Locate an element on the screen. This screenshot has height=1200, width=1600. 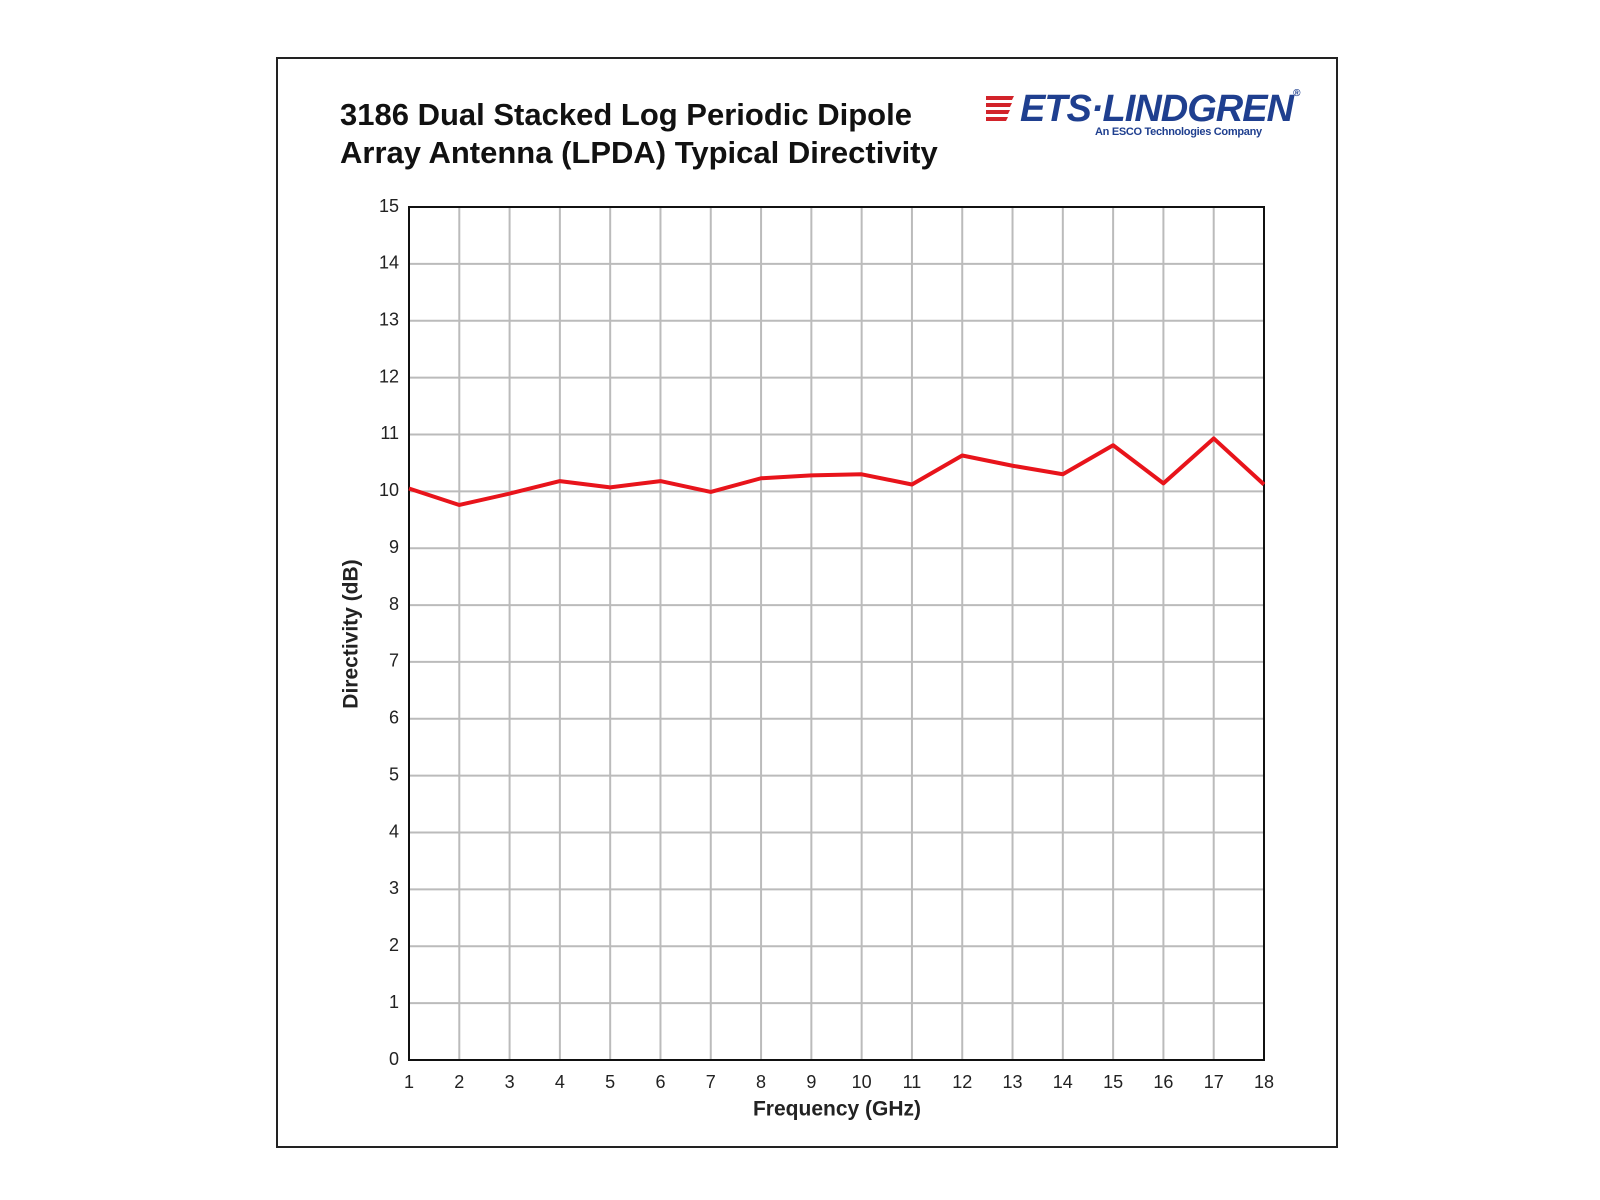
y-axis-label: Directivity (dB) is located at coordinates (351, 633).